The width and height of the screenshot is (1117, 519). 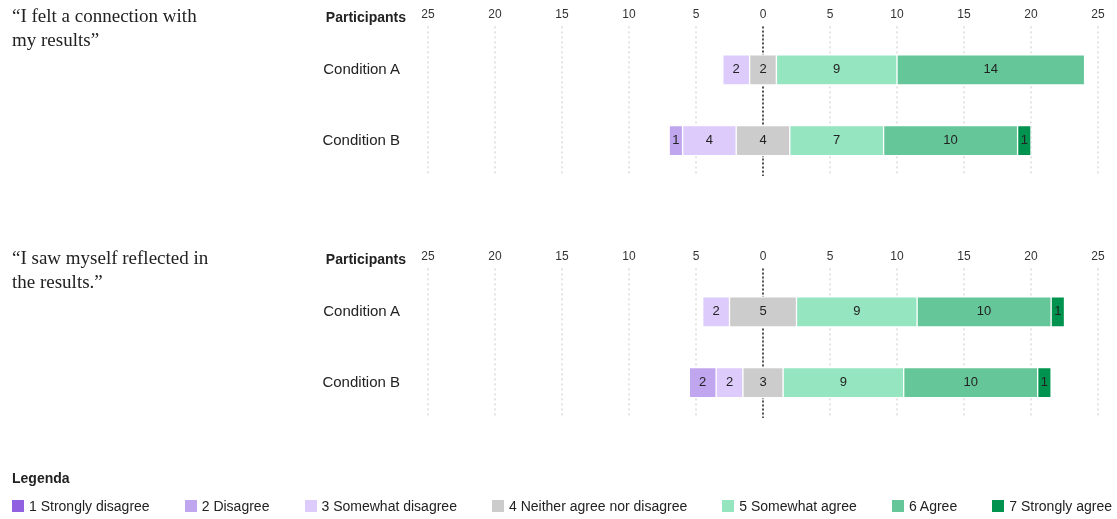 What do you see at coordinates (1060, 506) in the screenshot?
I see `legend-label: 7 Strongly agree` at bounding box center [1060, 506].